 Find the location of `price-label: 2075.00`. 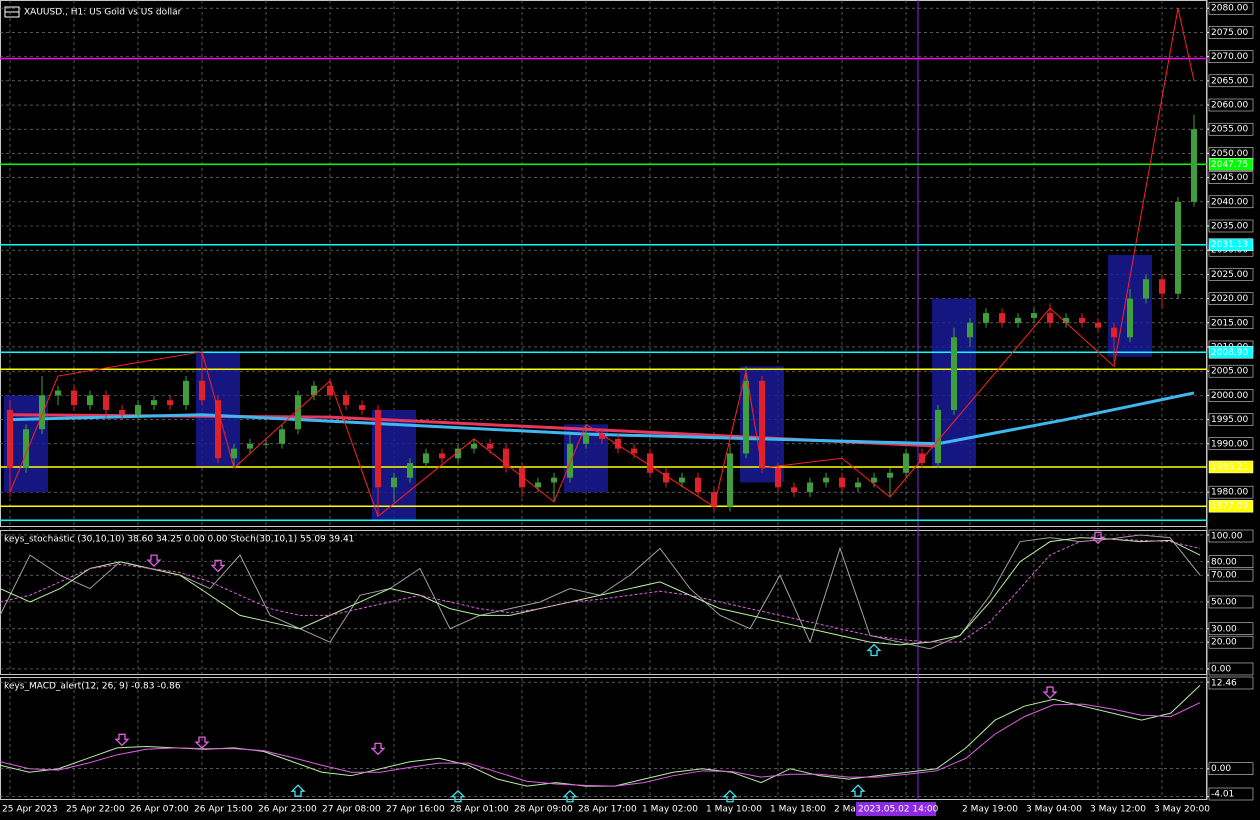

price-label: 2075.00 is located at coordinates (1229, 33).